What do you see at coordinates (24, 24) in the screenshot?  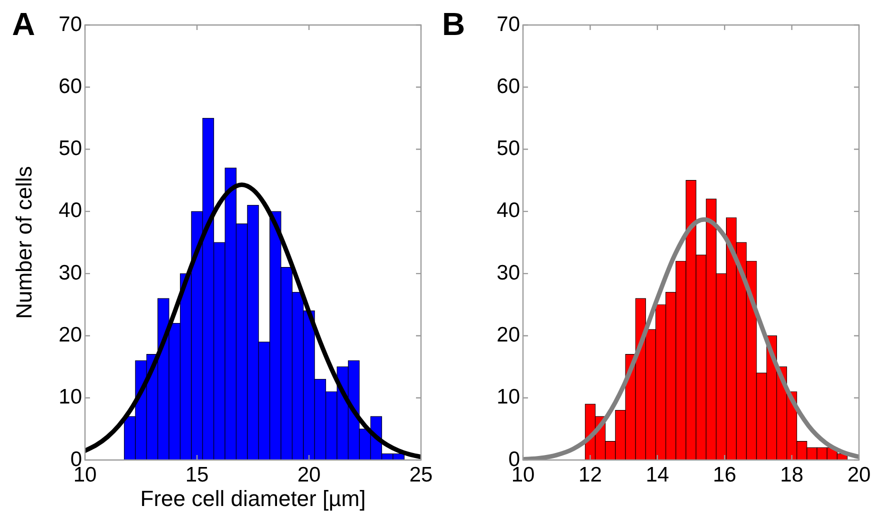 I see `chart-title: A` at bounding box center [24, 24].